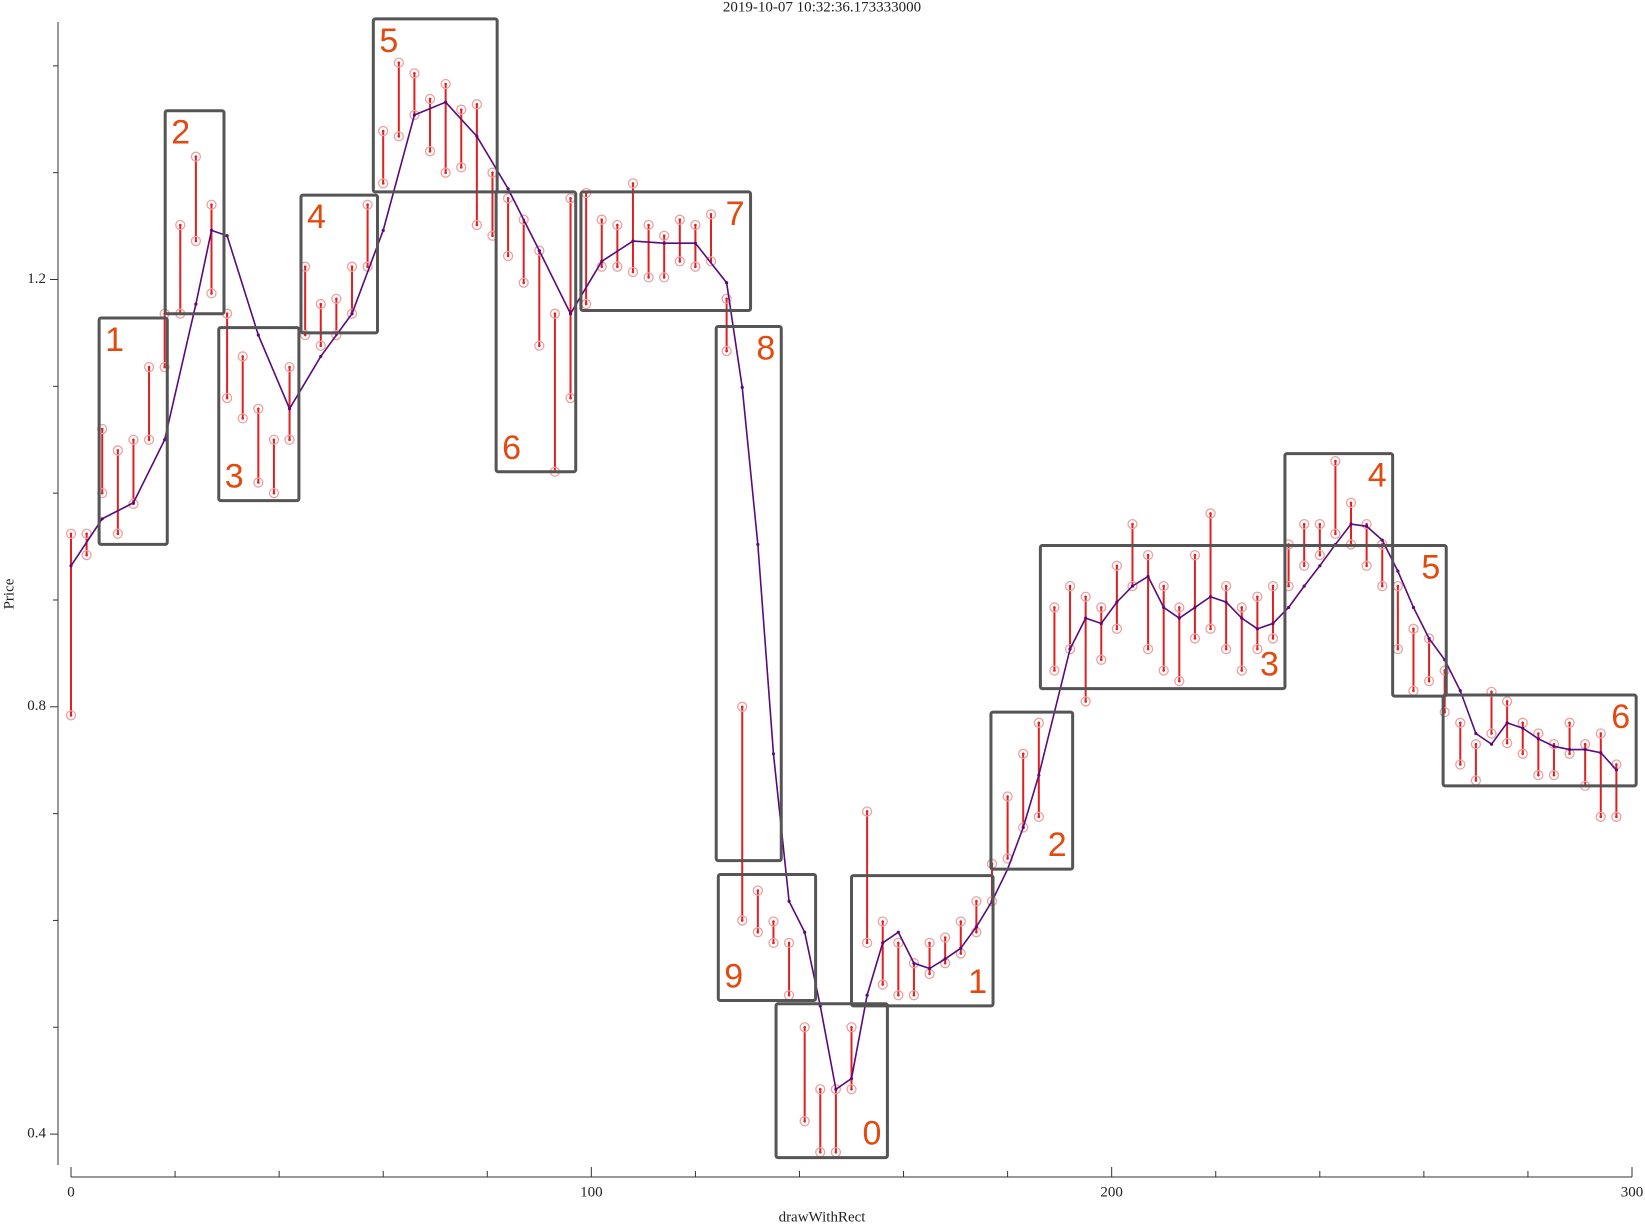 The width and height of the screenshot is (1645, 1228). What do you see at coordinates (822, 7) in the screenshot?
I see `chart-title: 2019-10-07 10:32:36.173333000` at bounding box center [822, 7].